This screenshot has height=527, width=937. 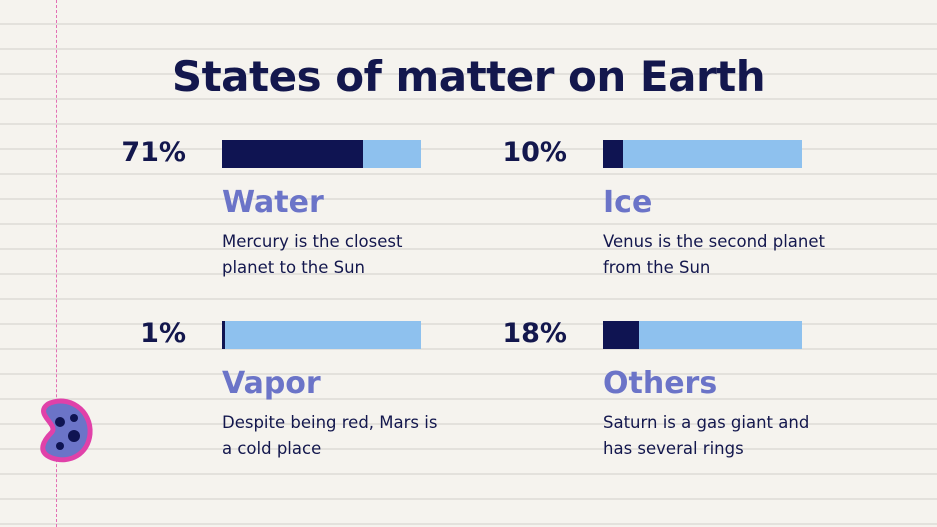 What do you see at coordinates (312, 254) in the screenshot?
I see `description: Mercury is the closest planet to the Sun` at bounding box center [312, 254].